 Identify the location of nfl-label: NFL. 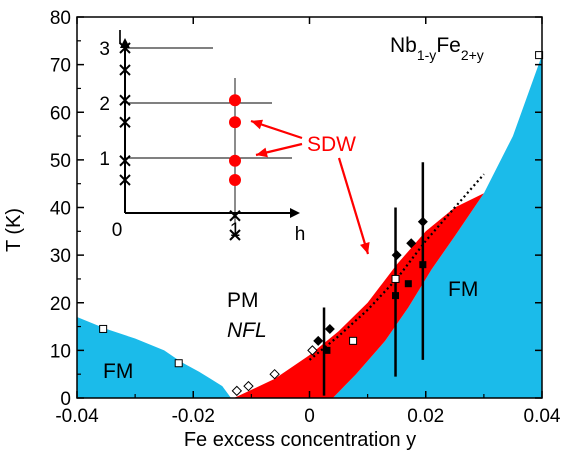
(247, 330).